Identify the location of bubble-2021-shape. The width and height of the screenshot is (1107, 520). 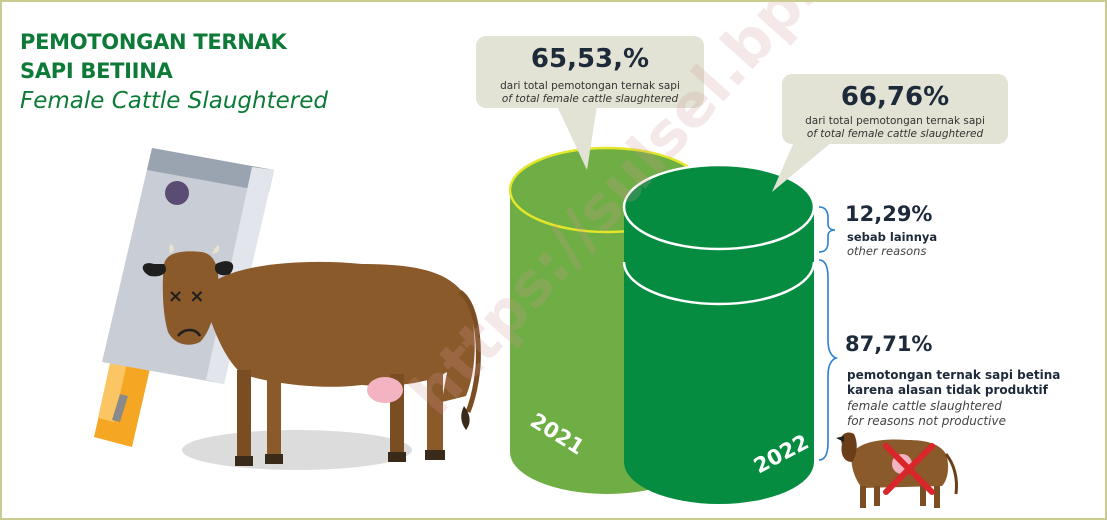
(590, 103).